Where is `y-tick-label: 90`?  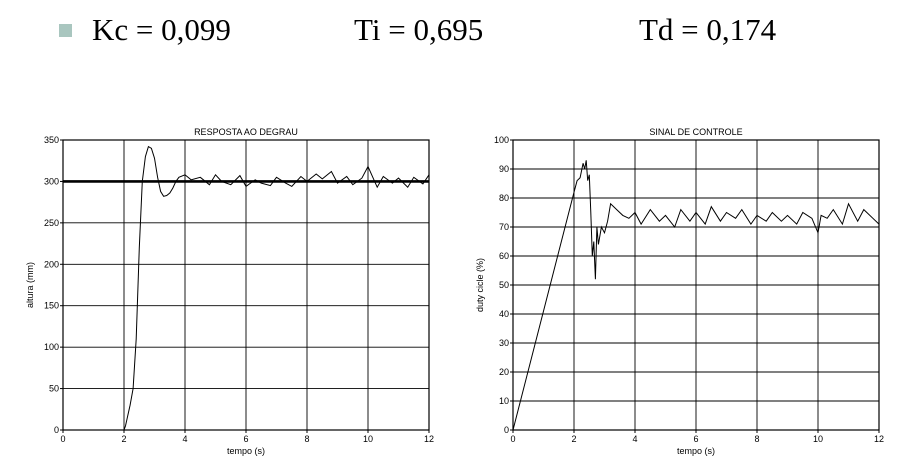 y-tick-label: 90 is located at coordinates (504, 169).